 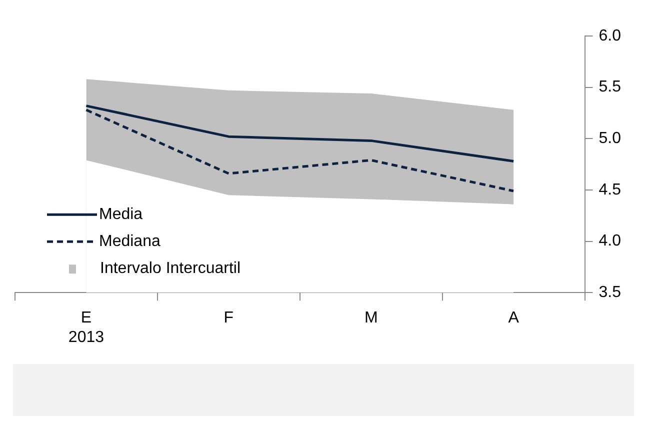 I want to click on x-tick-label: F, so click(x=229, y=318).